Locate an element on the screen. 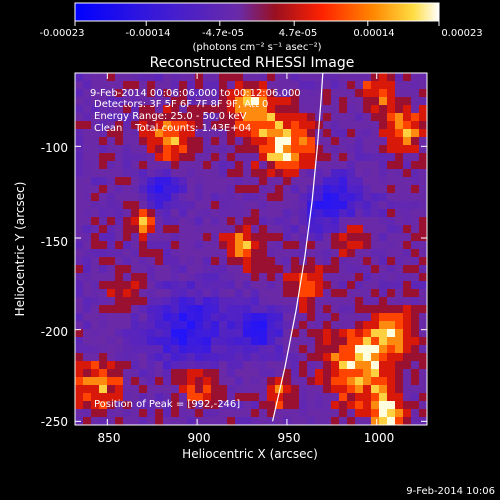  y-tick-label: -200 is located at coordinates (54, 332).